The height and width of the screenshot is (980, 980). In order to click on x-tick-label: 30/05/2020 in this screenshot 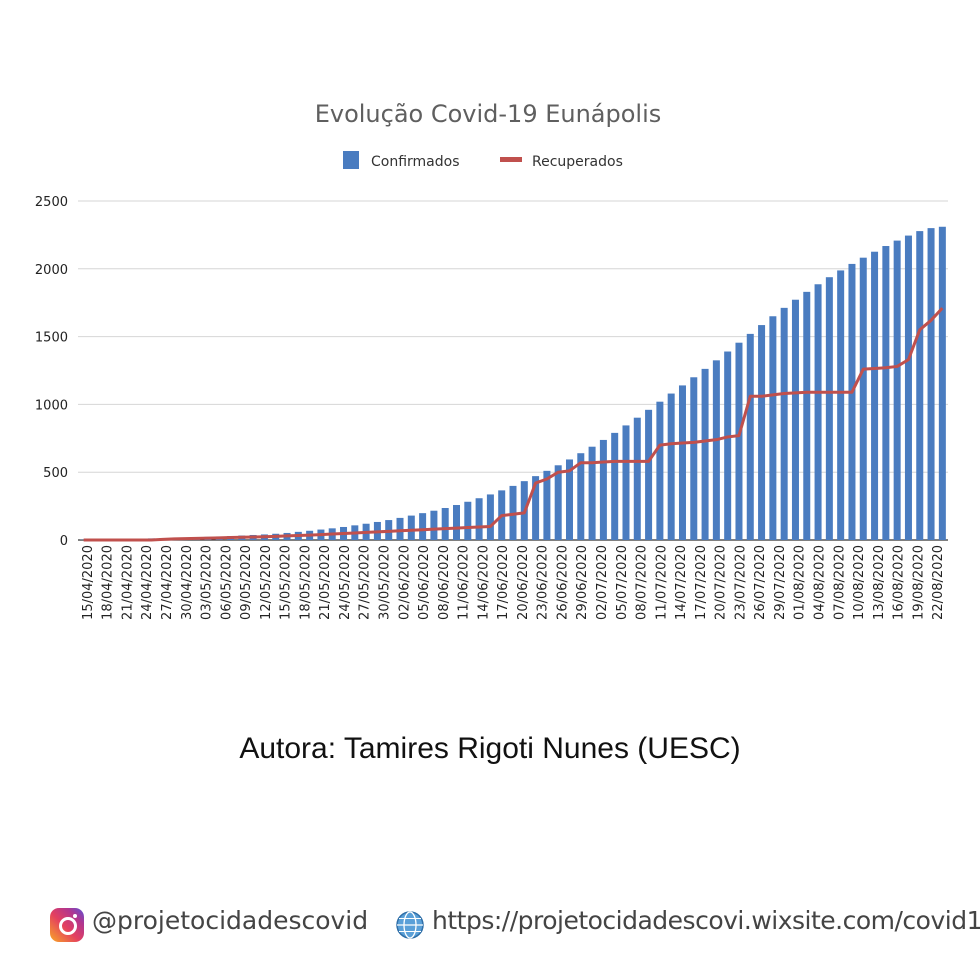, I will do `click(384, 582)`.